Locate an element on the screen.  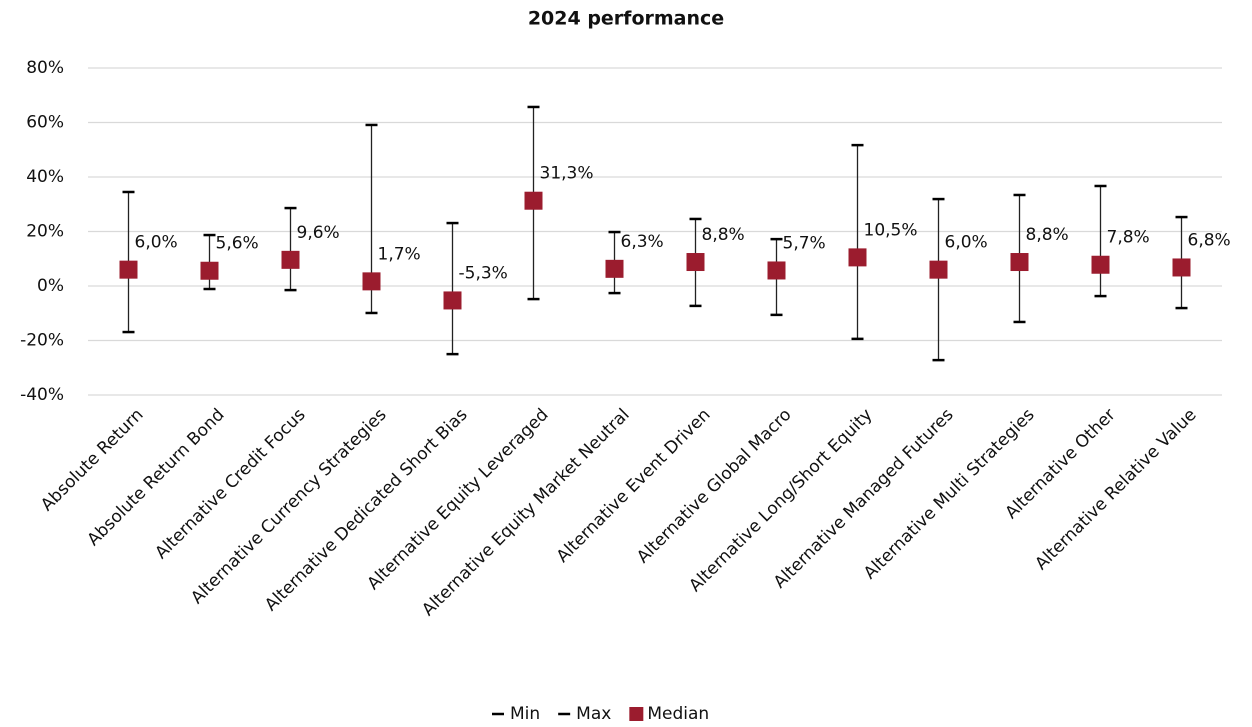
x-tick-label: Alternative Credit Focus is located at coordinates (230, 484).